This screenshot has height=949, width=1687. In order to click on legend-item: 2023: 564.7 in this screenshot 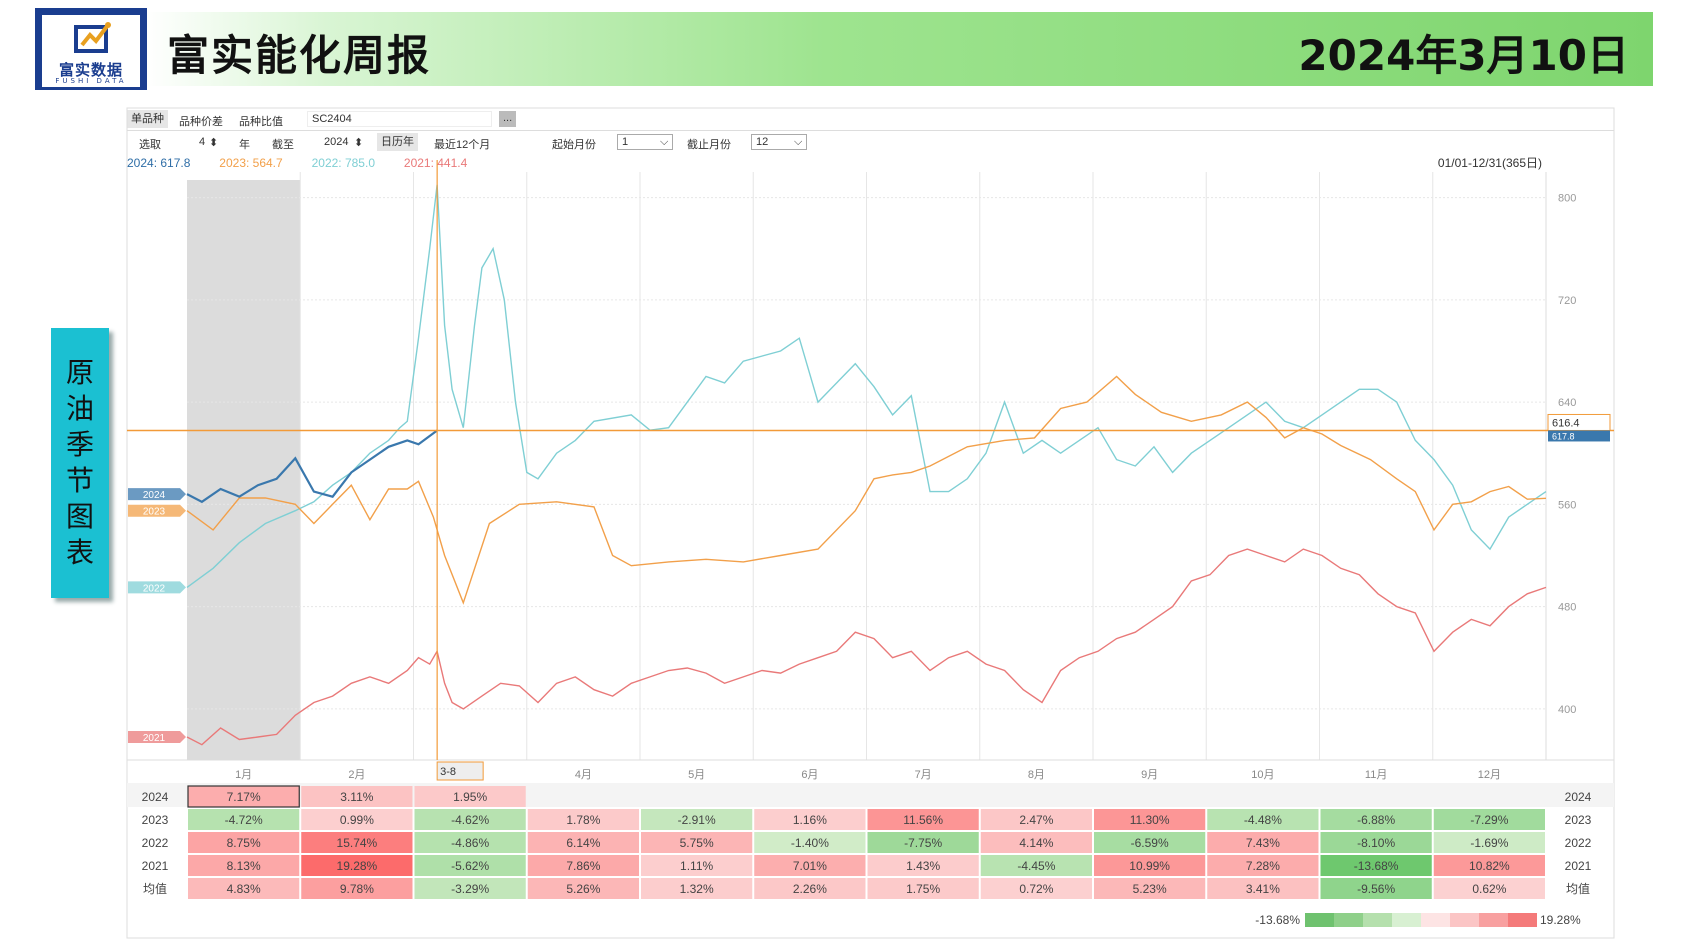, I will do `click(251, 163)`.